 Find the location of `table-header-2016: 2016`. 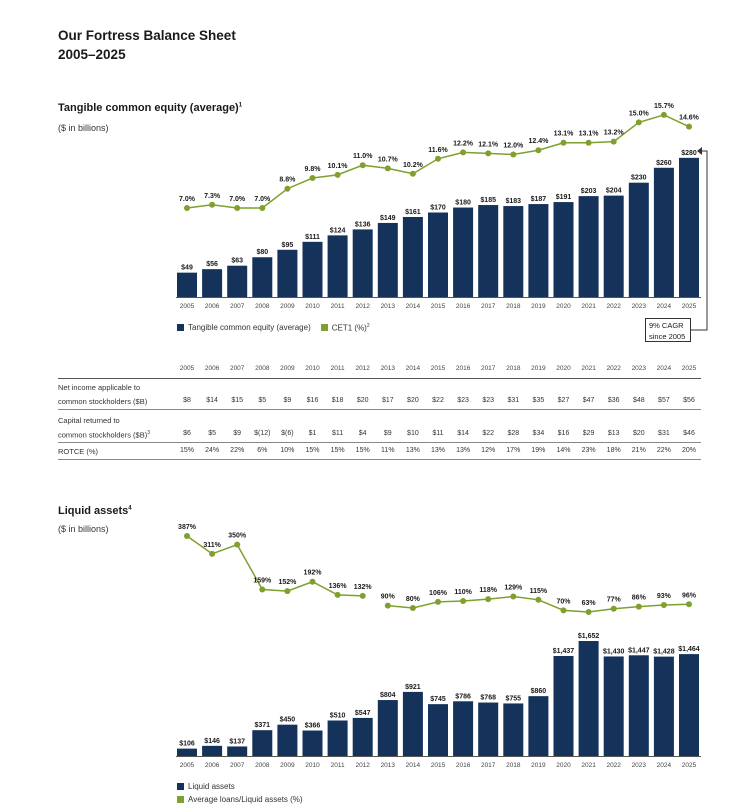

table-header-2016: 2016 is located at coordinates (463, 368).